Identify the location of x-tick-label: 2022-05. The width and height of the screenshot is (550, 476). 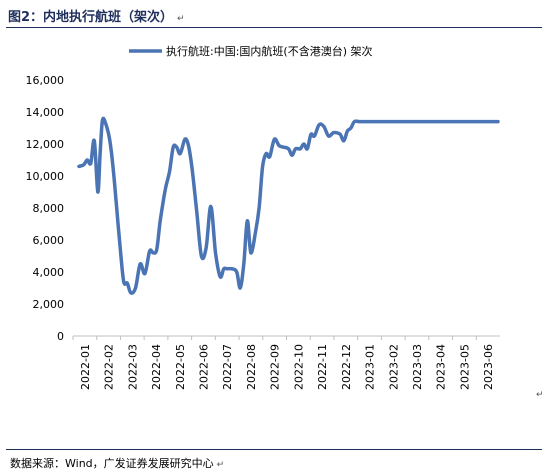
(180, 367).